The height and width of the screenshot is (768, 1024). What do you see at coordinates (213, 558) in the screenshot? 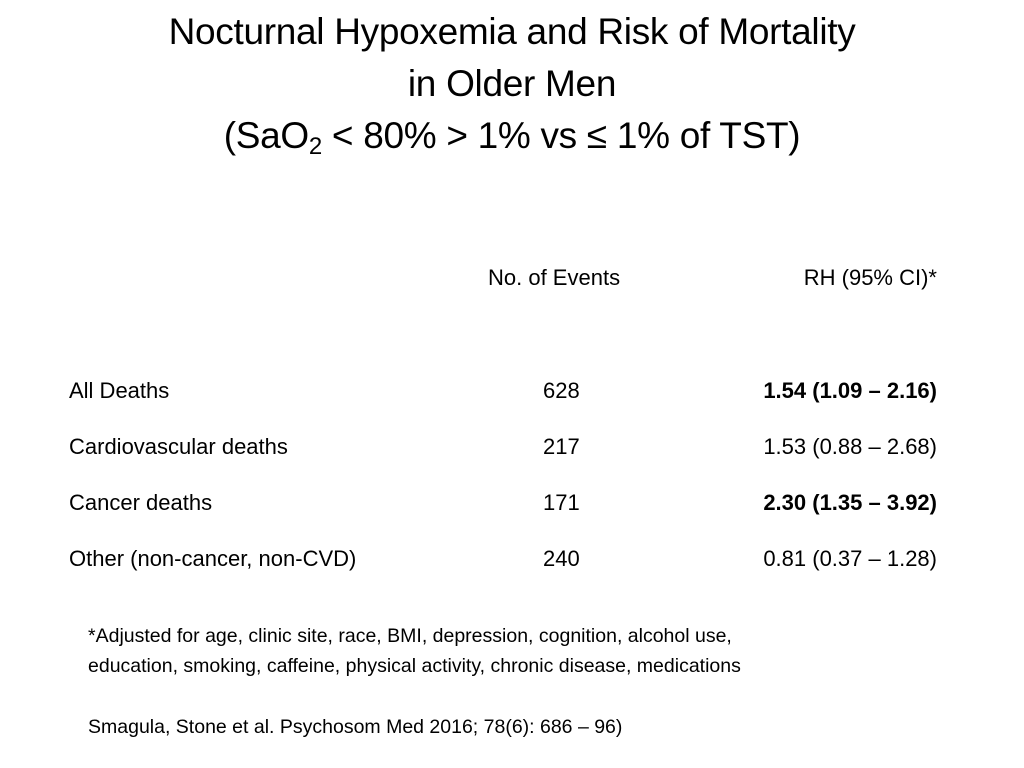
I see `row-label-other: Other (non-cancer, non-CVD)` at bounding box center [213, 558].